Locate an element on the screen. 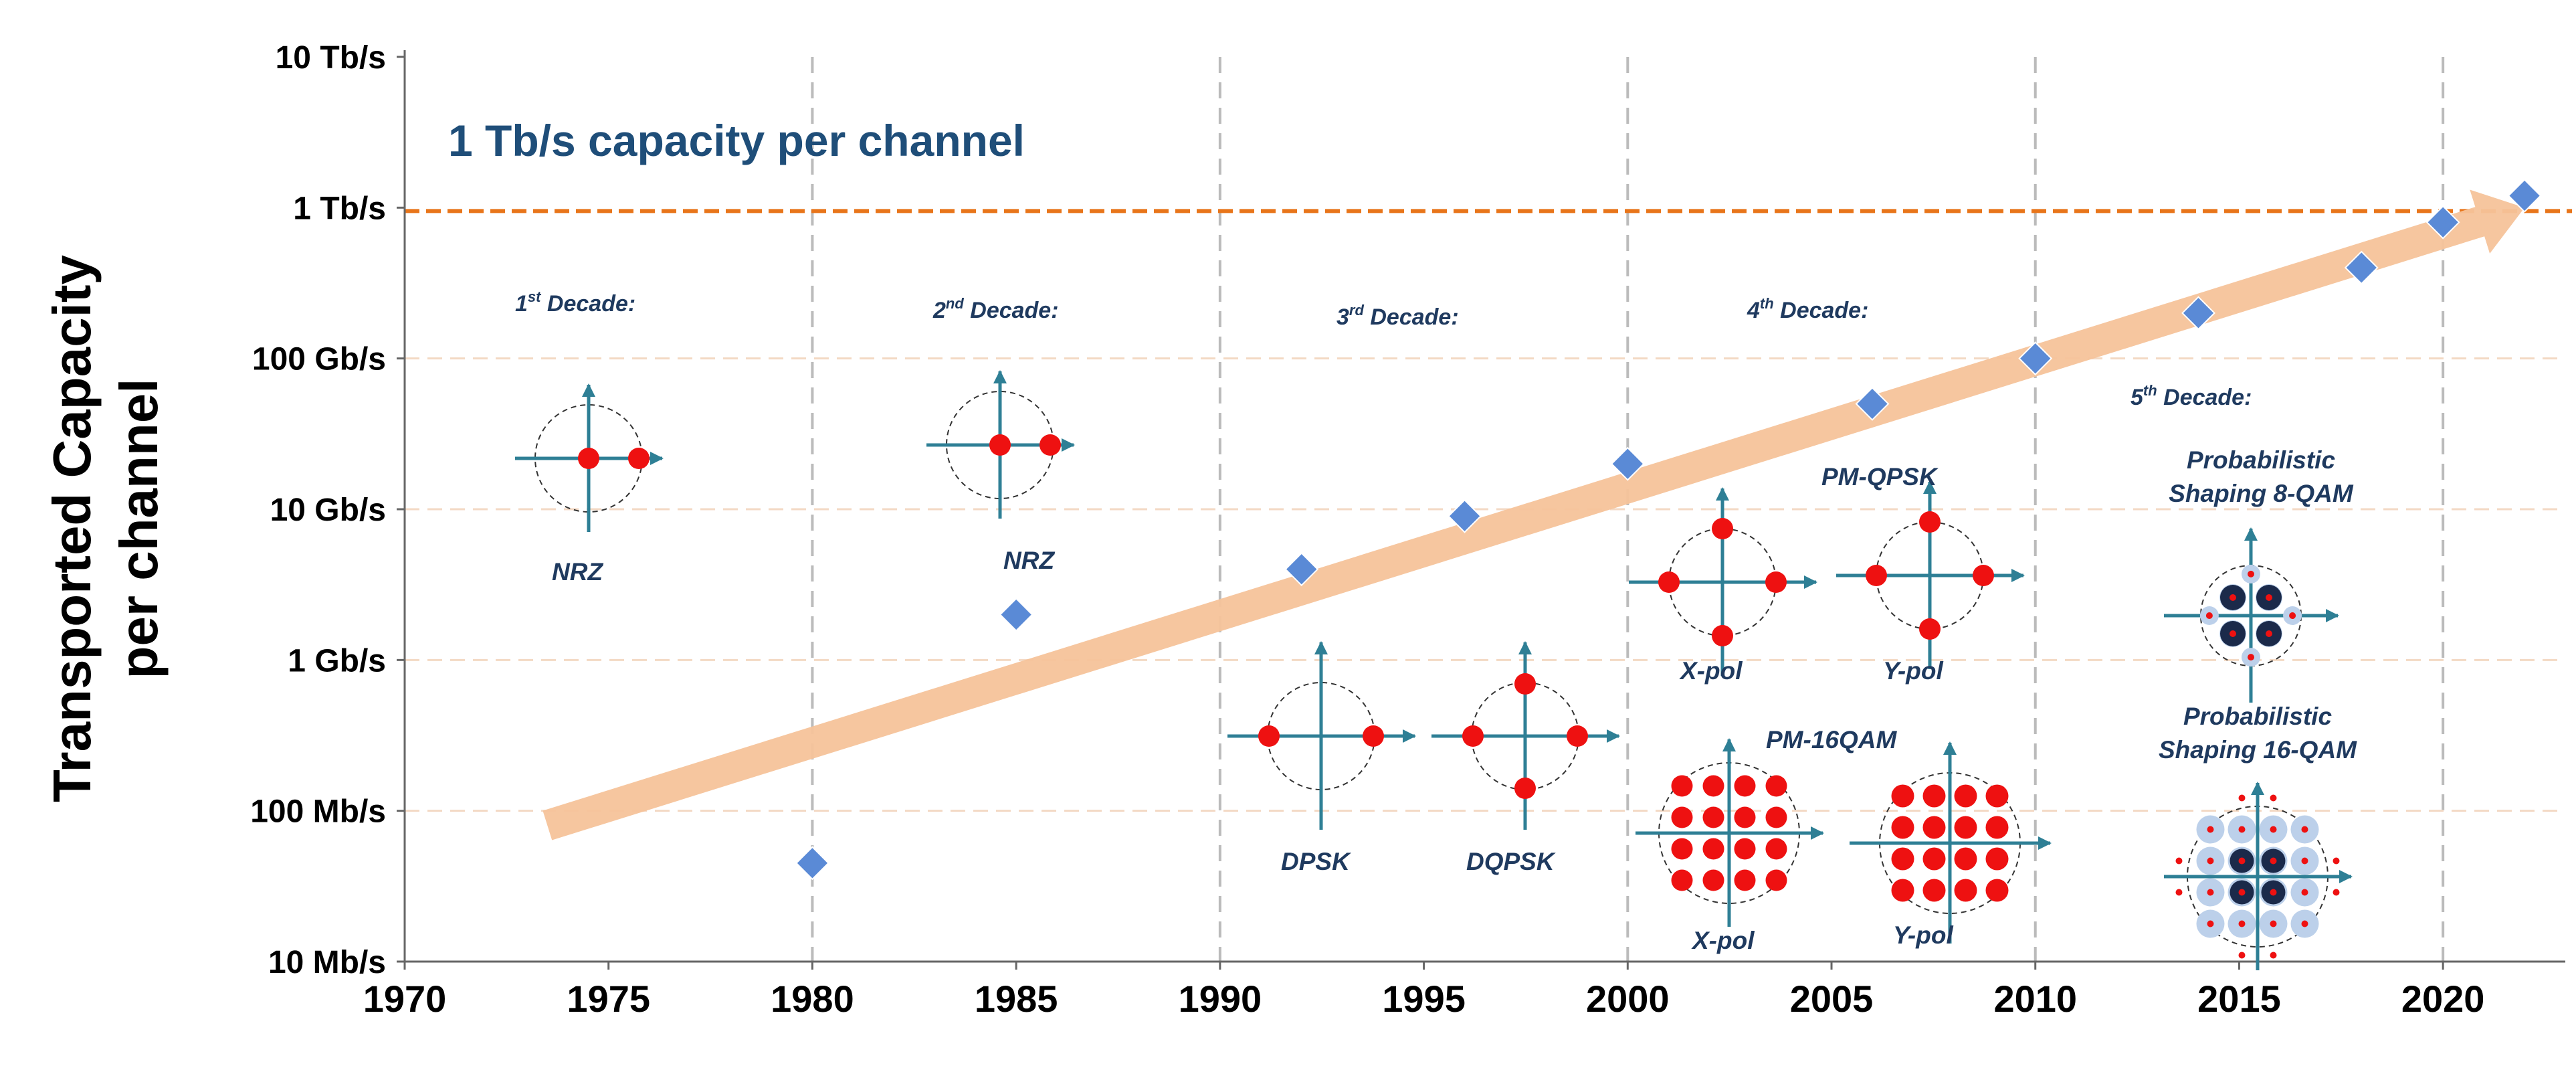 Image resolution: width=2576 pixels, height=1074 pixels. x-tick-label-6: 2000 is located at coordinates (1628, 999).